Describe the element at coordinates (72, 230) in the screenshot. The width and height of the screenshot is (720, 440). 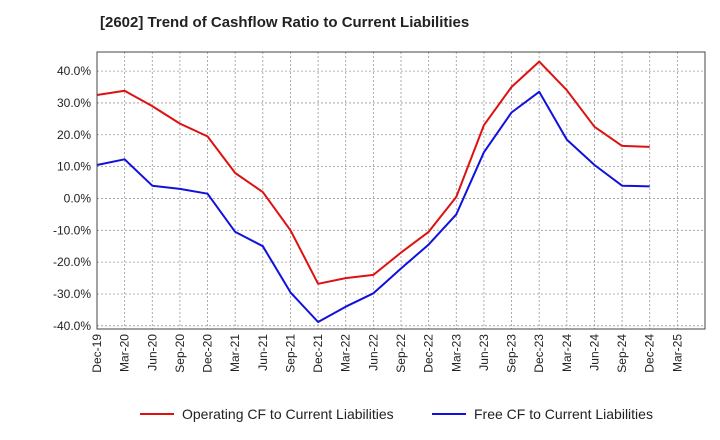
I see `y-tick-label: -10.0%` at that location.